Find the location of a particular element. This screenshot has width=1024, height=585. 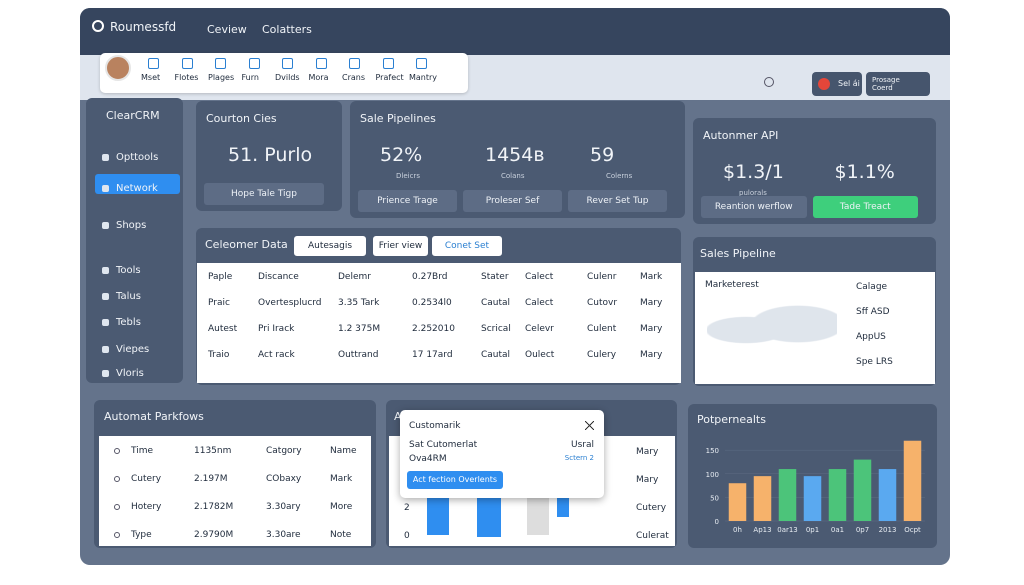

side-number: 0 is located at coordinates (407, 536).